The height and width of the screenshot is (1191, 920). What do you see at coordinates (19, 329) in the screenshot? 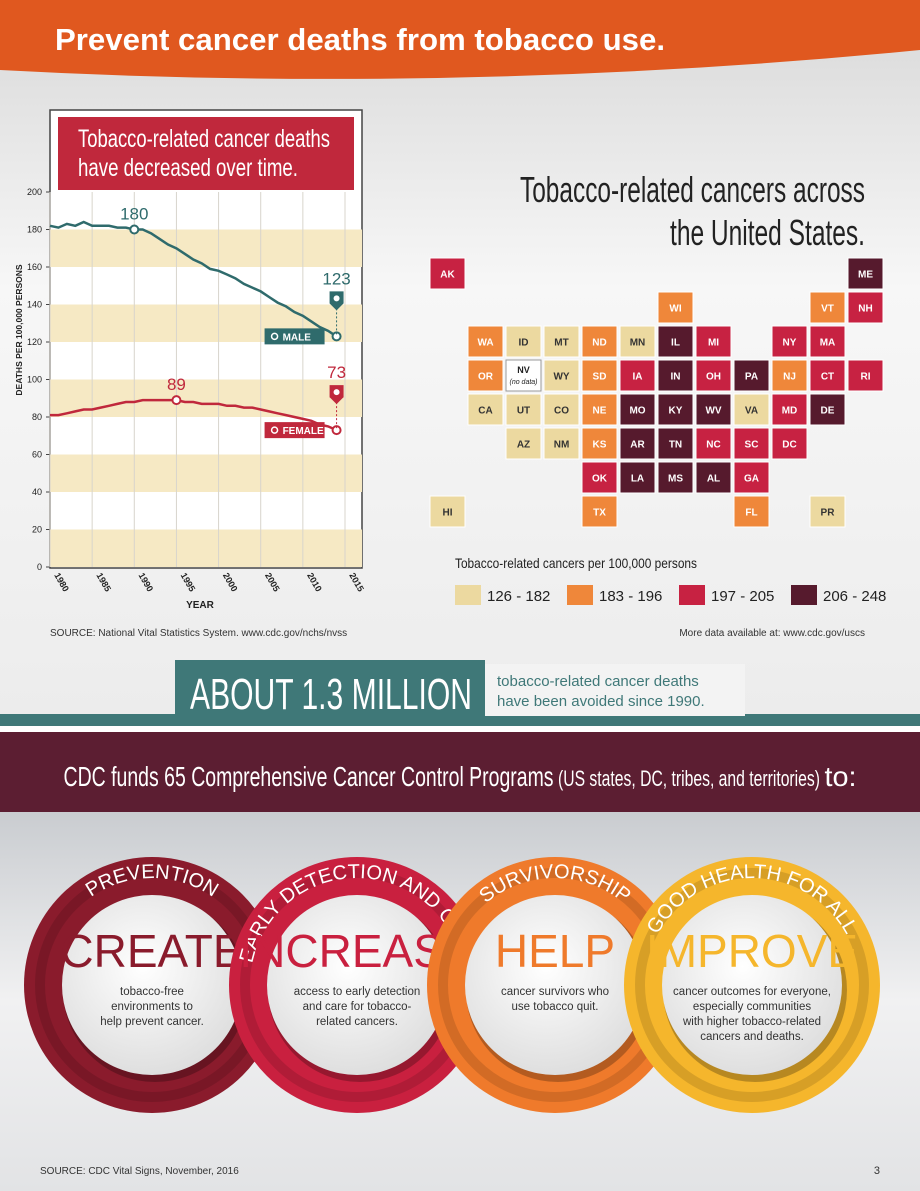
I see `y-axis-label: DEATHS PER 100,000 PERSONS` at bounding box center [19, 329].